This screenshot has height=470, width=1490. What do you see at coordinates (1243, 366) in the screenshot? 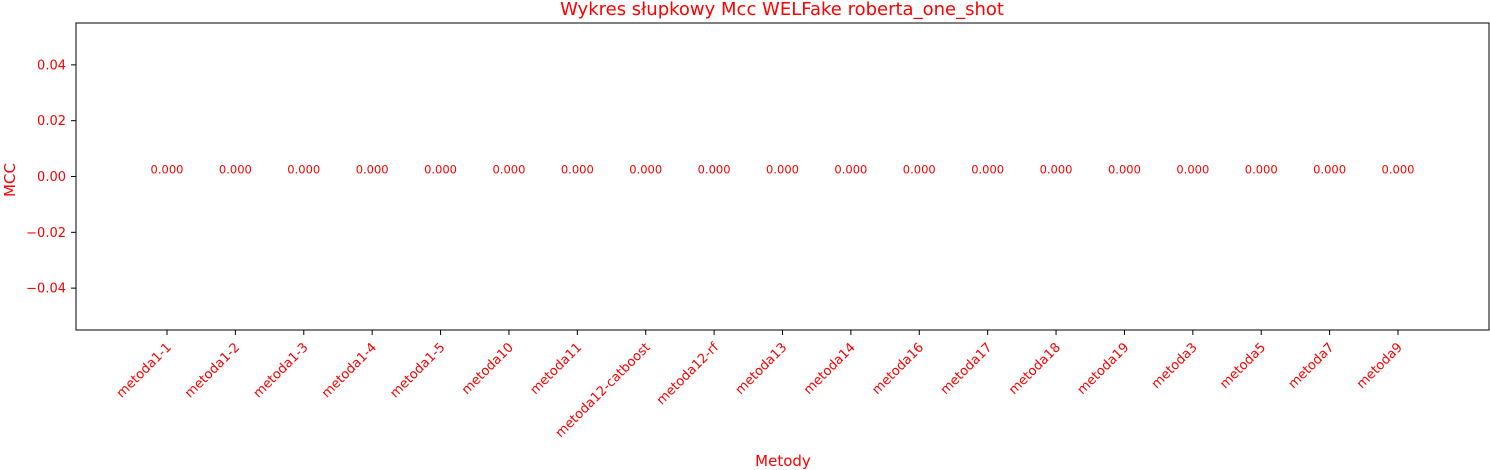
I see `x-tick-label: metoda5` at bounding box center [1243, 366].